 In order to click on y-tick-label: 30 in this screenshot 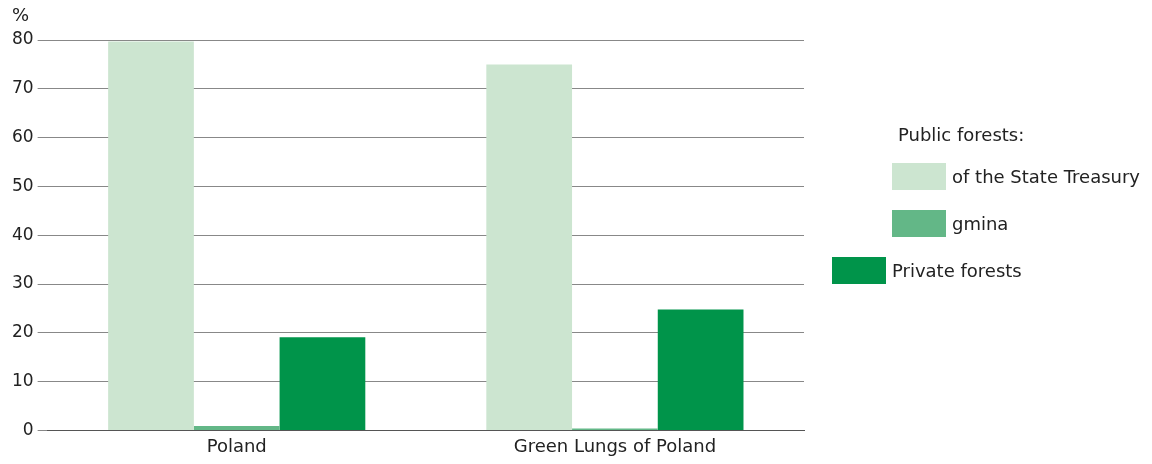, I will do `click(22, 282)`.